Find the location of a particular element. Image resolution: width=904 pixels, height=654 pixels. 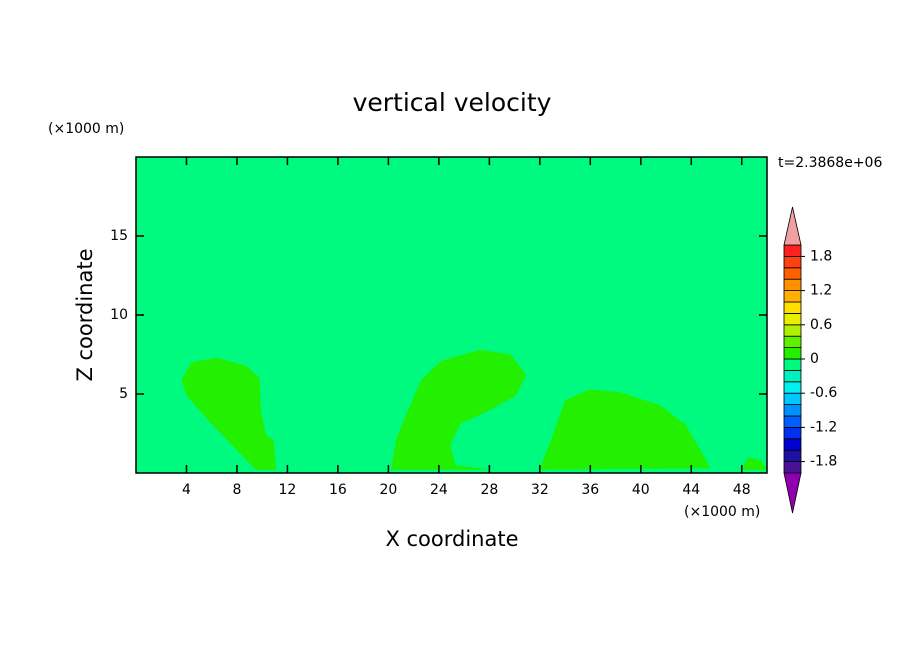

chart-title: vertical velocity is located at coordinates (452, 102).